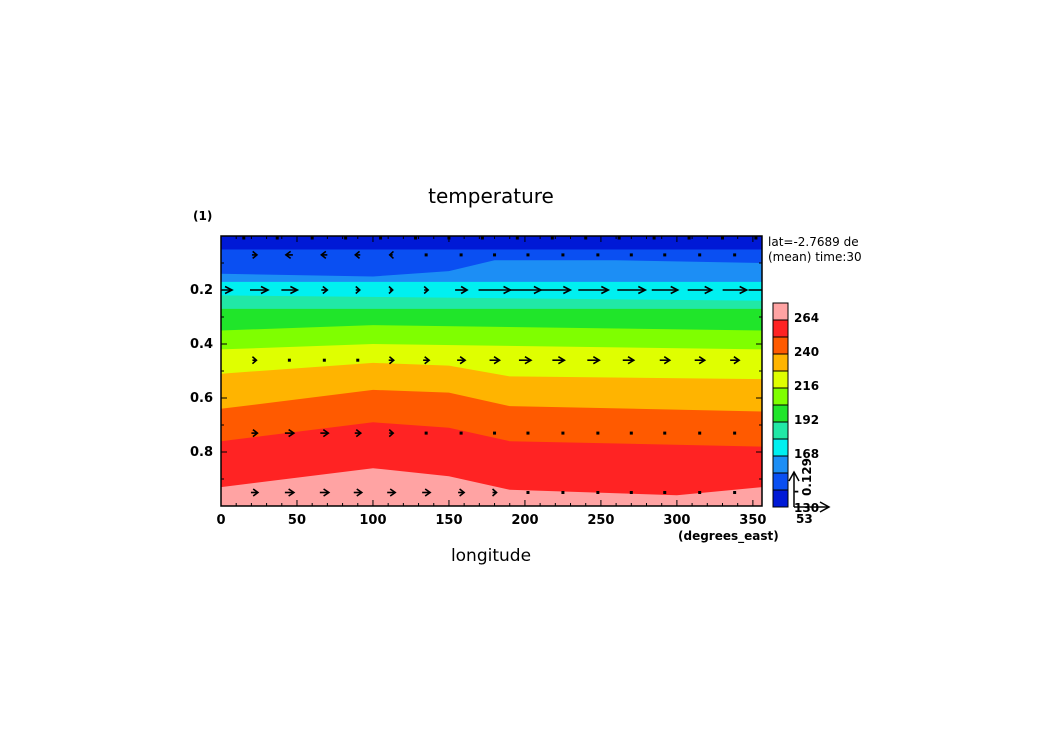  What do you see at coordinates (201, 452) in the screenshot?
I see `y-tick-label-3: 0.8` at bounding box center [201, 452].